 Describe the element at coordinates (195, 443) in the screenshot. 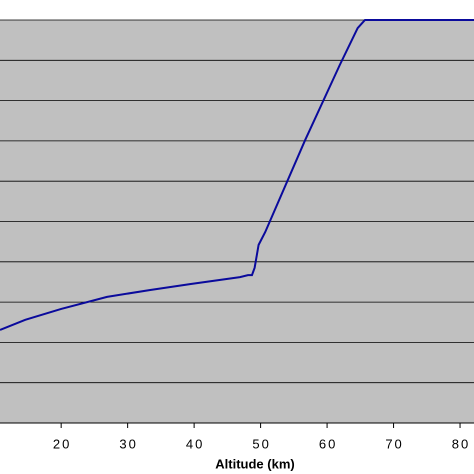

I see `x-tick-label: 40` at that location.